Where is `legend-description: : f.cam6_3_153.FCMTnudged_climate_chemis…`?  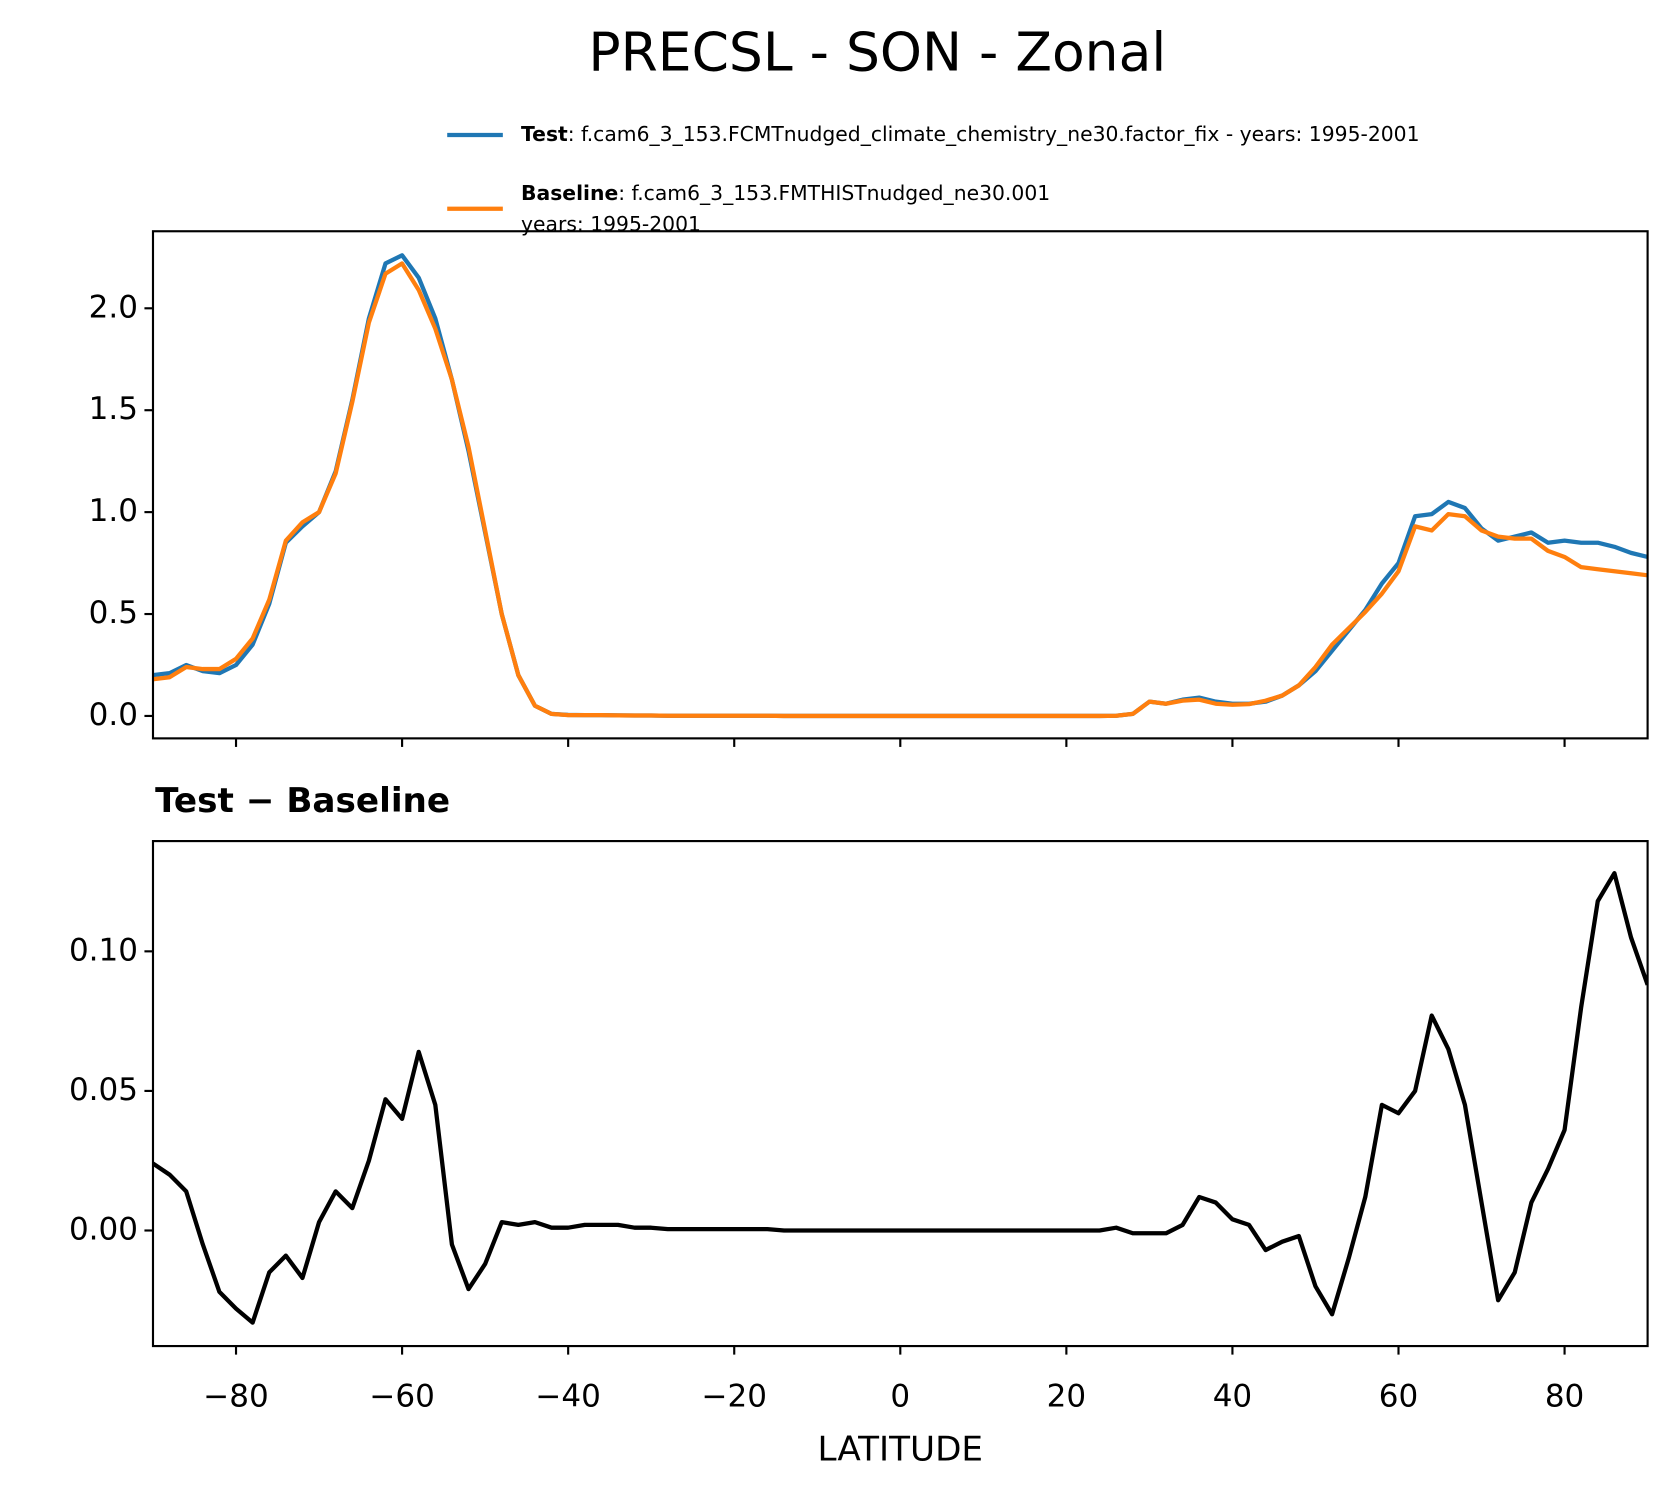
legend-description: : f.cam6_3_153.FCMTnudged_climate_chemis… is located at coordinates (994, 134).